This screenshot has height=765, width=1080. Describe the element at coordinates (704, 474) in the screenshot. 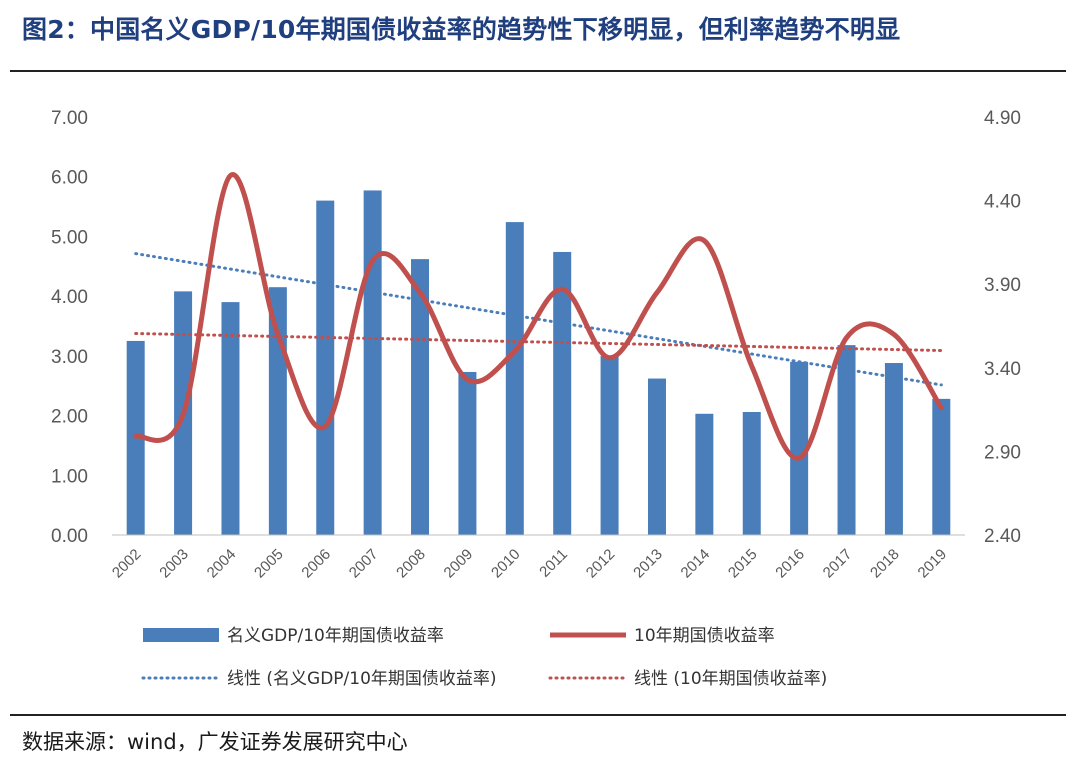

I see `bar-2014` at that location.